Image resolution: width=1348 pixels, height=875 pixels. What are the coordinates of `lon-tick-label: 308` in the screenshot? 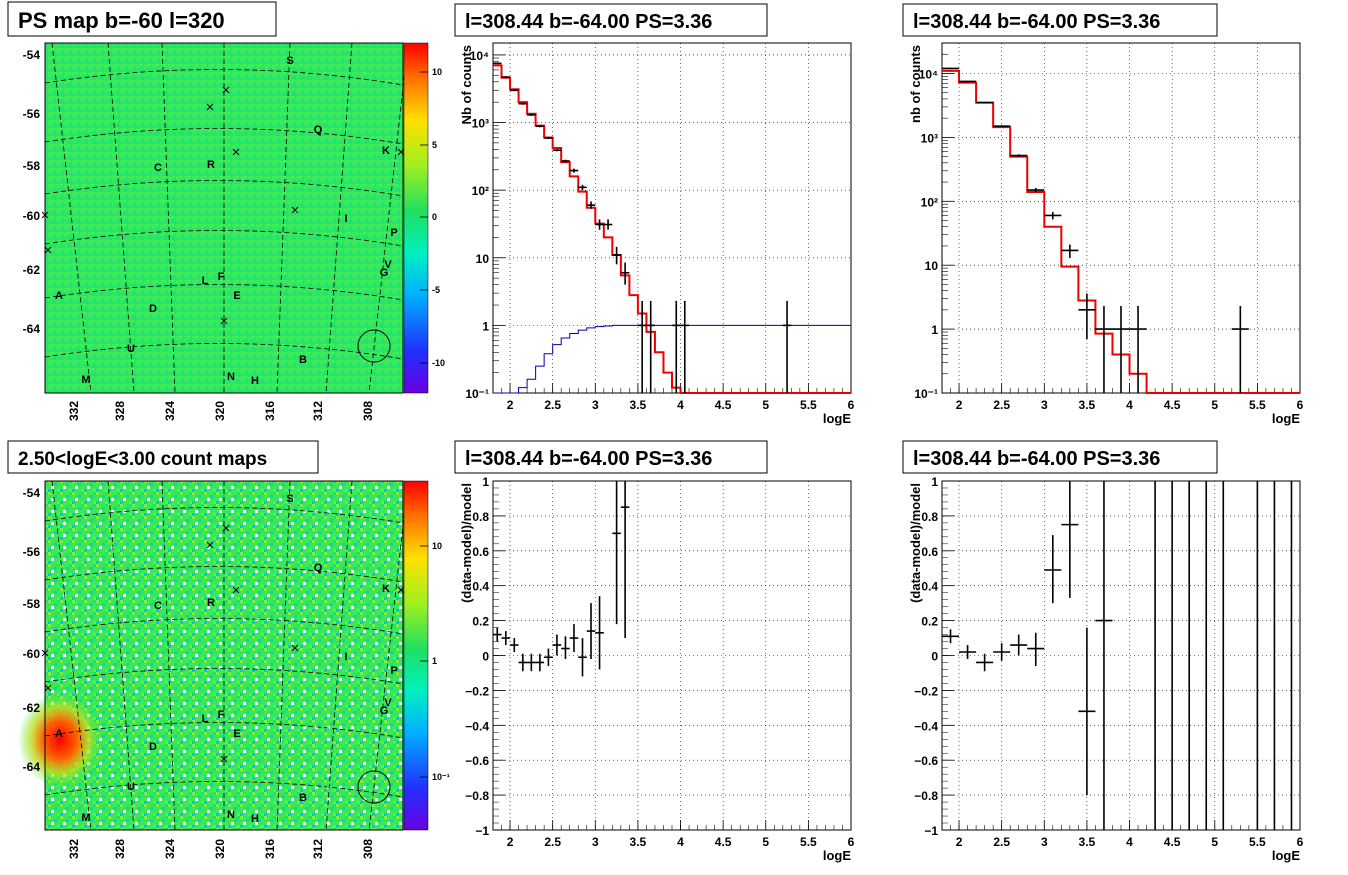 It's located at (368, 411).